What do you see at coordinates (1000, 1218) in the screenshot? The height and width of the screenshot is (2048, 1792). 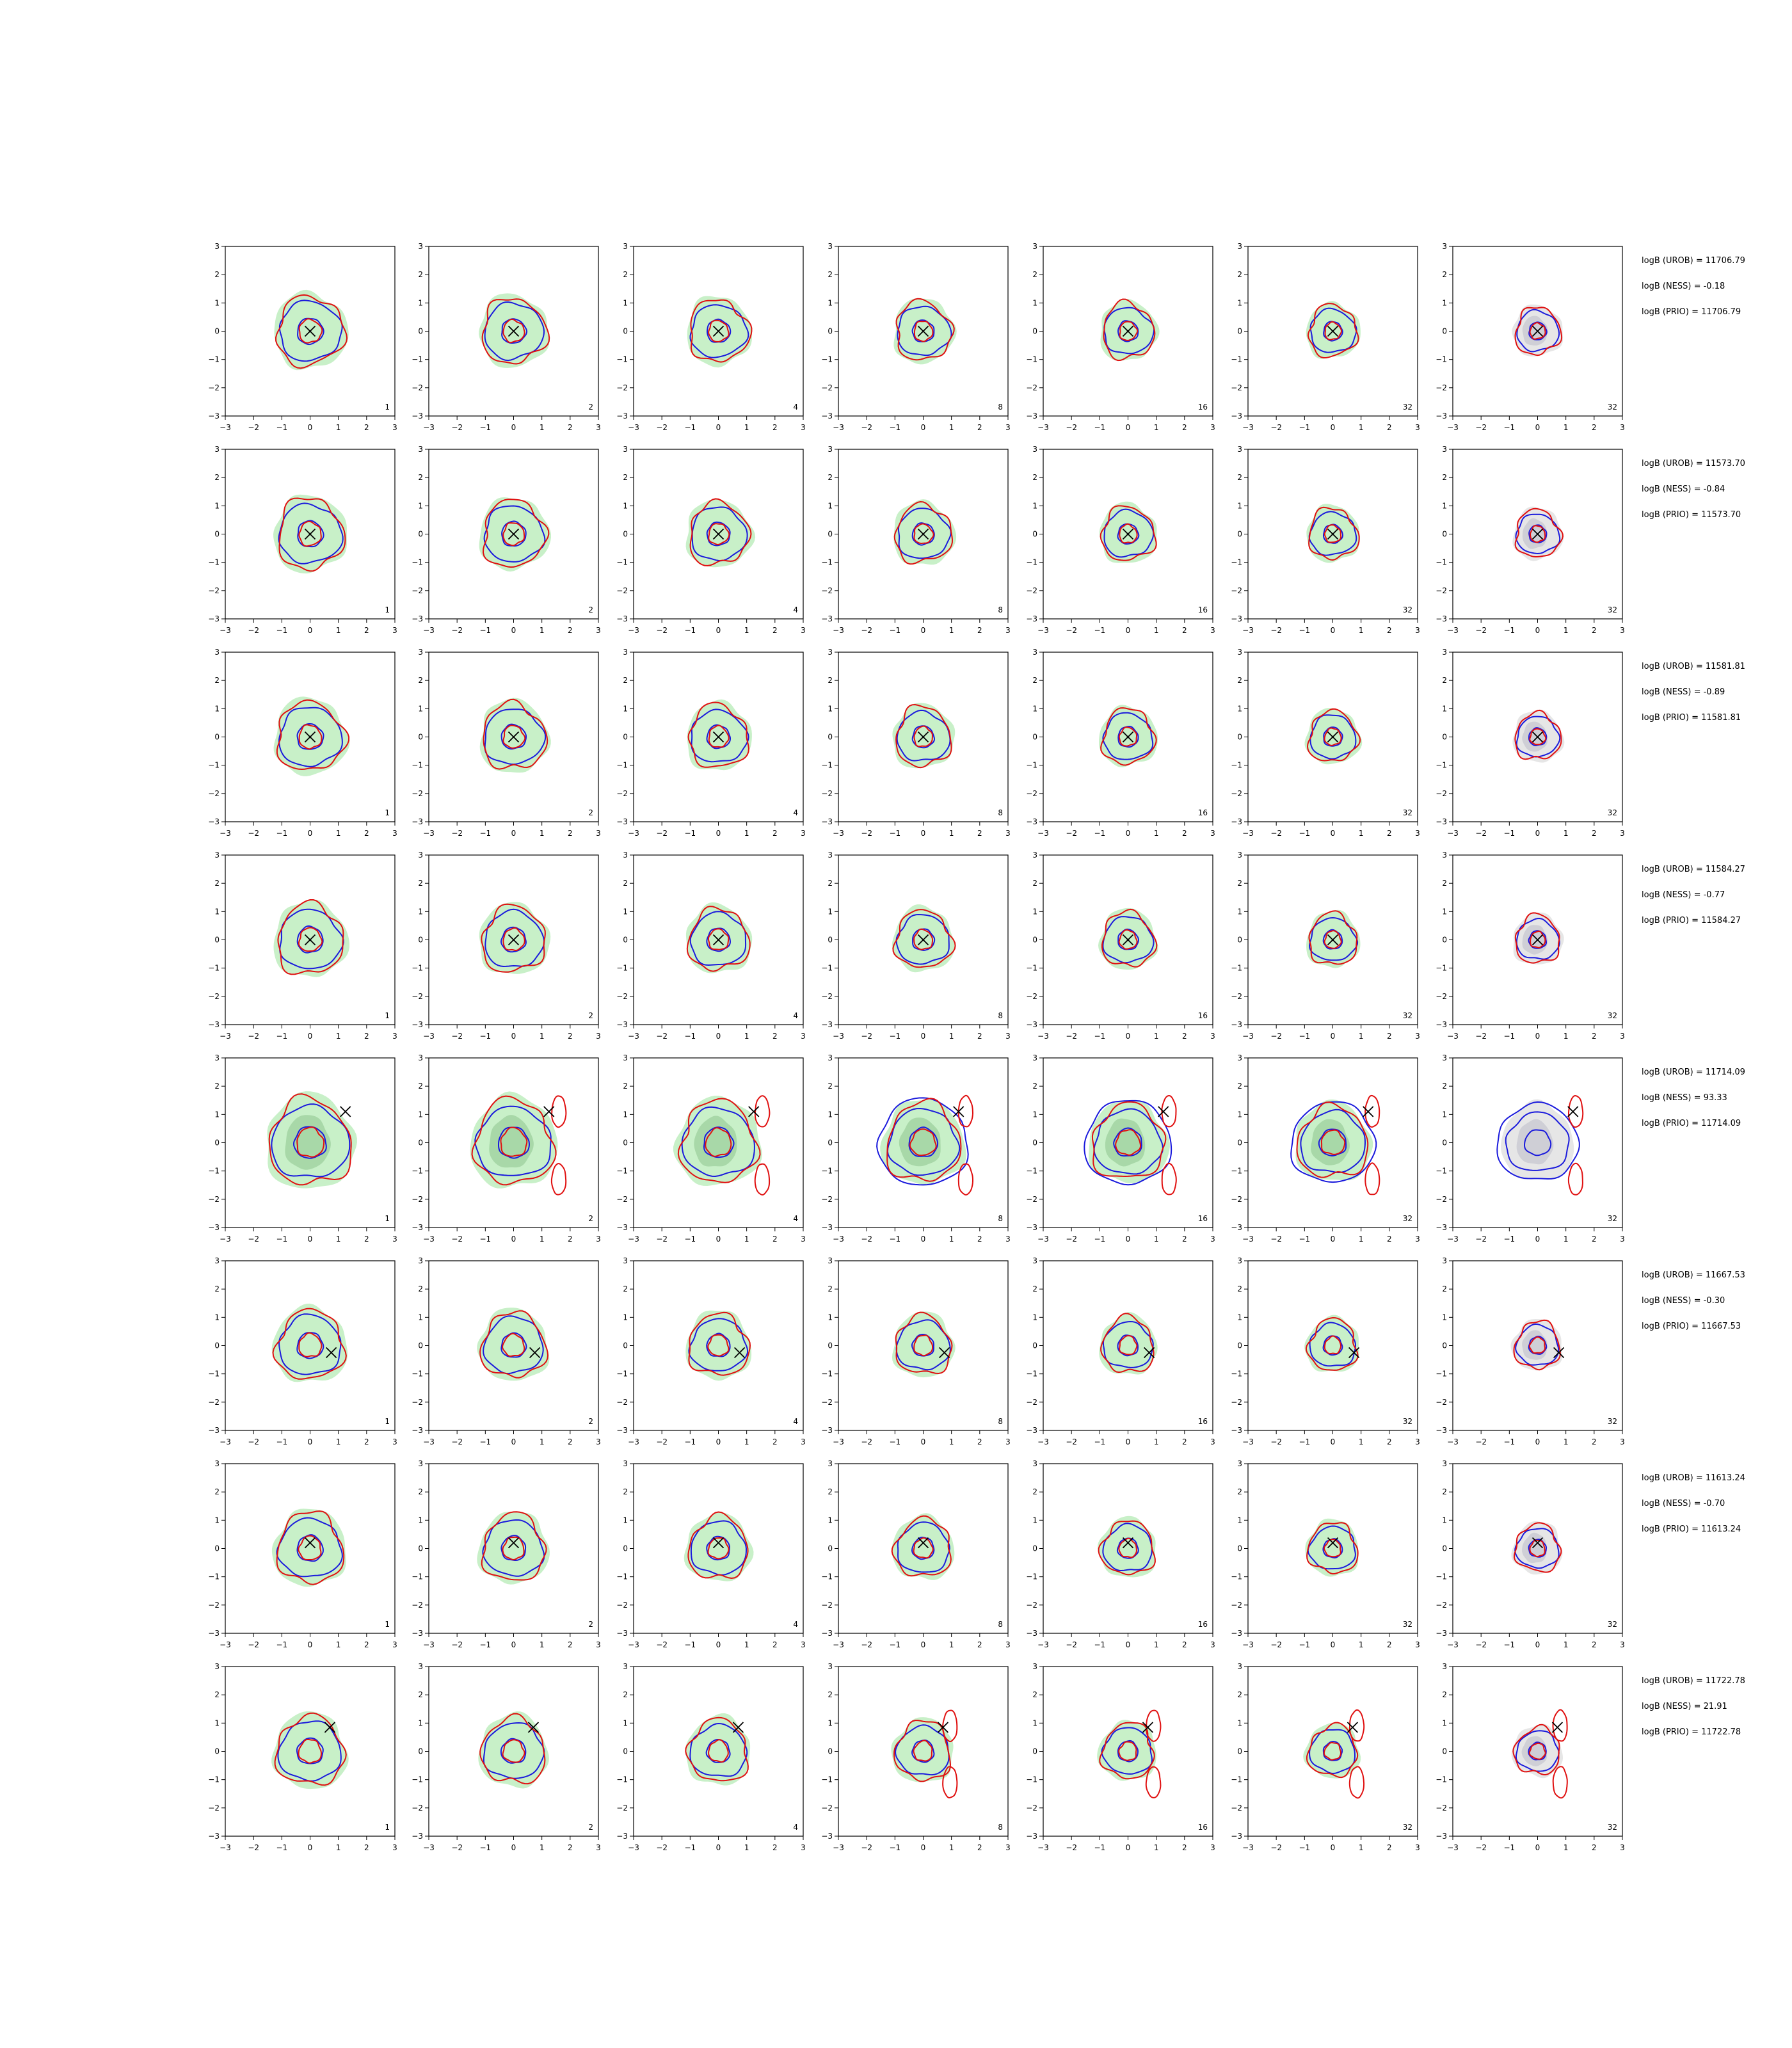 I see `panel-count-label: 8` at bounding box center [1000, 1218].